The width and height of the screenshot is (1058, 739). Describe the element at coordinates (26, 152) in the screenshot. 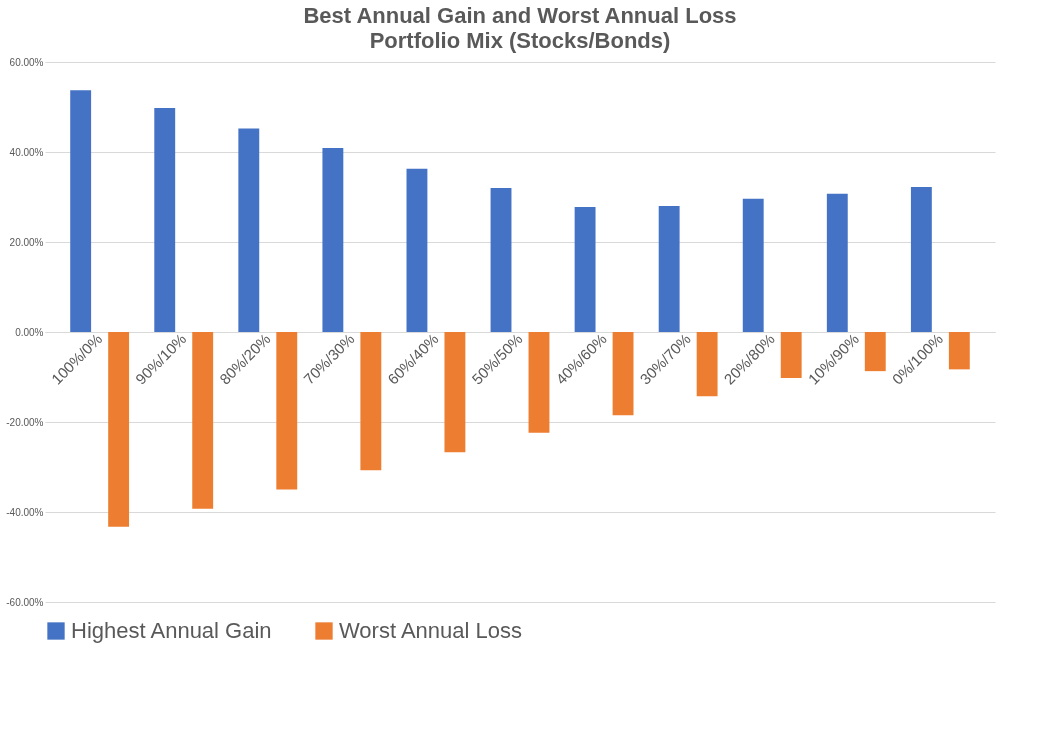

I see `y-tick-label: 40.00%` at that location.